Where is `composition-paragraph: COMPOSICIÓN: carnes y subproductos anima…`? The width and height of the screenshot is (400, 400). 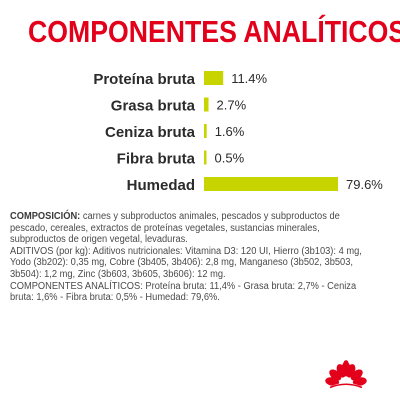 composition-paragraph: COMPOSICIÓN: carnes y subproductos anima… is located at coordinates (190, 228).